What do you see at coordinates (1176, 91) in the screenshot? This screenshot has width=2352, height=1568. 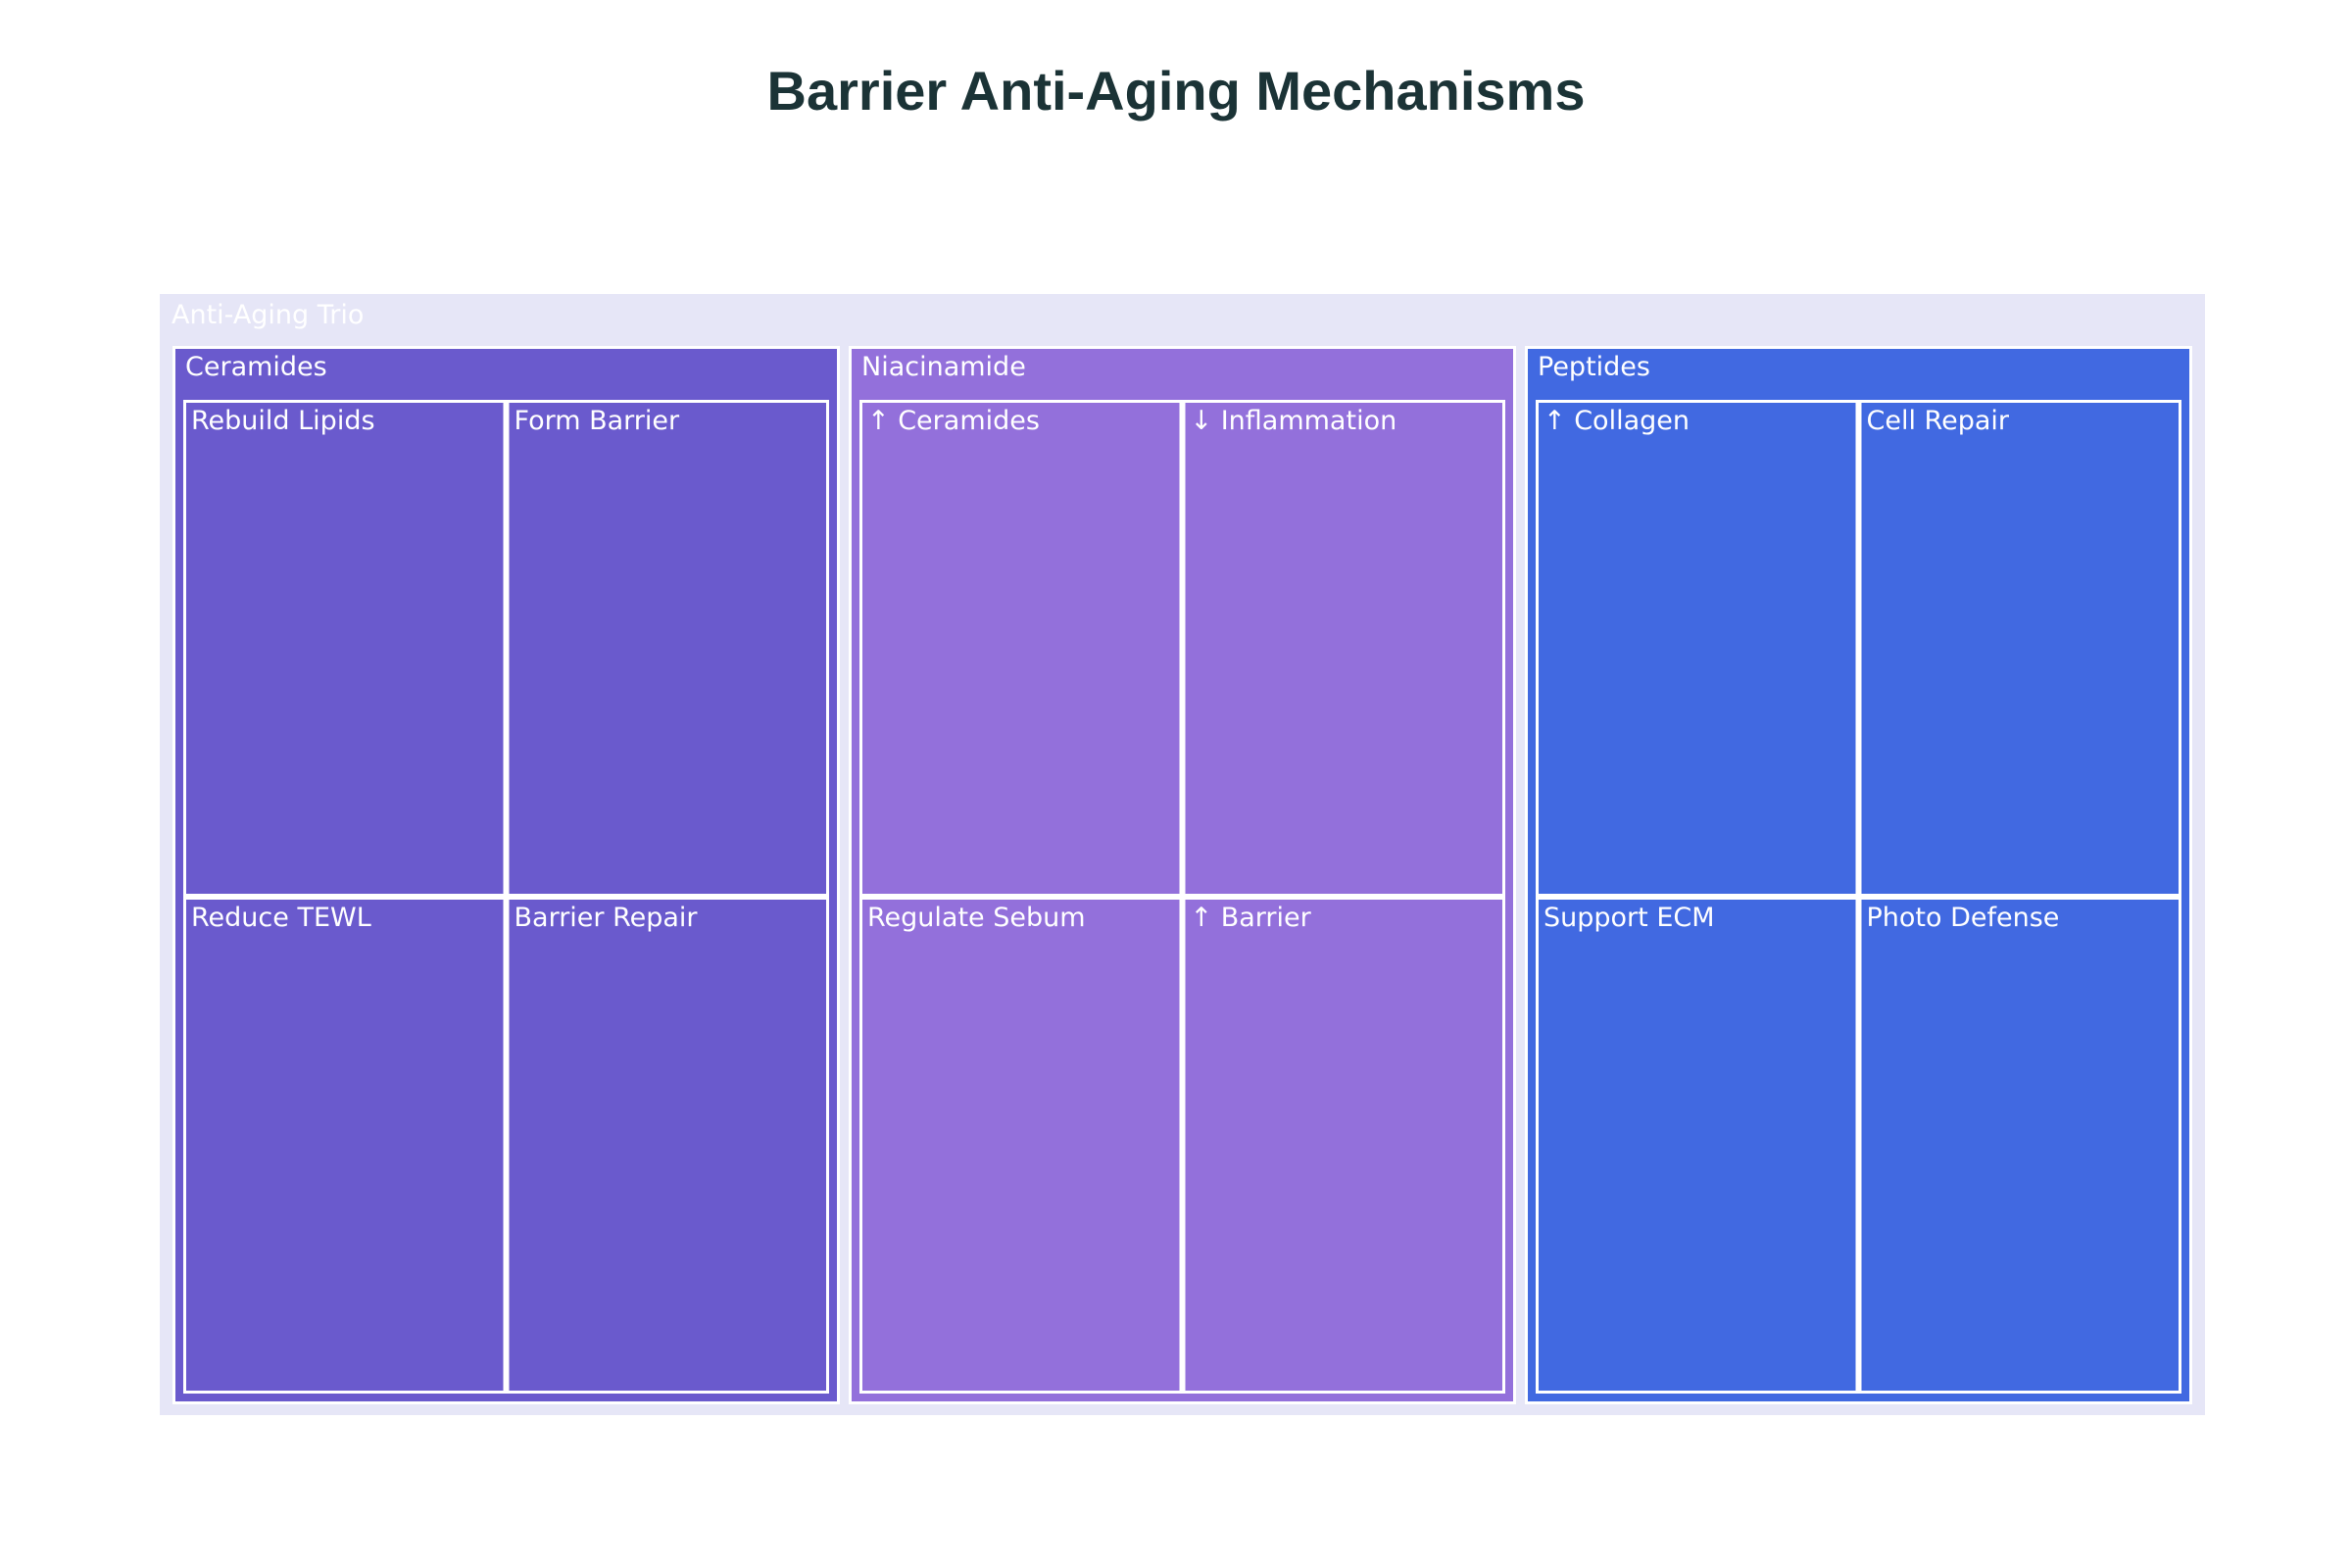 I see `chart-title: Barrier Anti-Aging Mechanisms` at bounding box center [1176, 91].